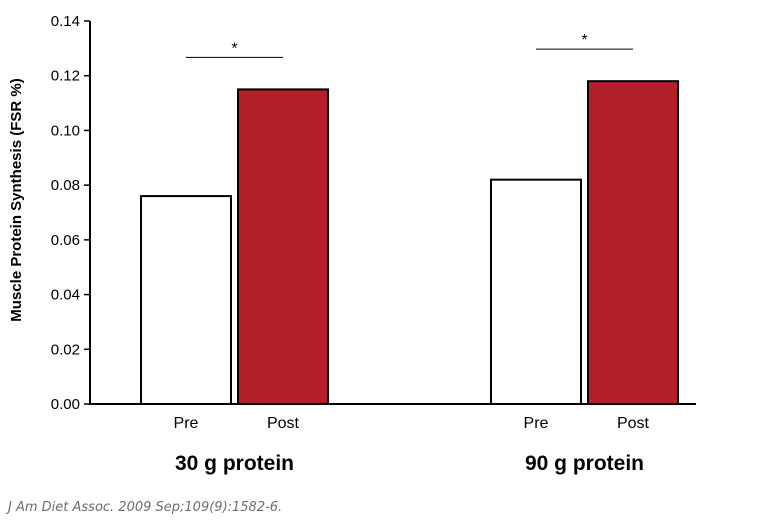 The image size is (768, 523). What do you see at coordinates (65, 185) in the screenshot?
I see `y-tick-label: 0.08` at bounding box center [65, 185].